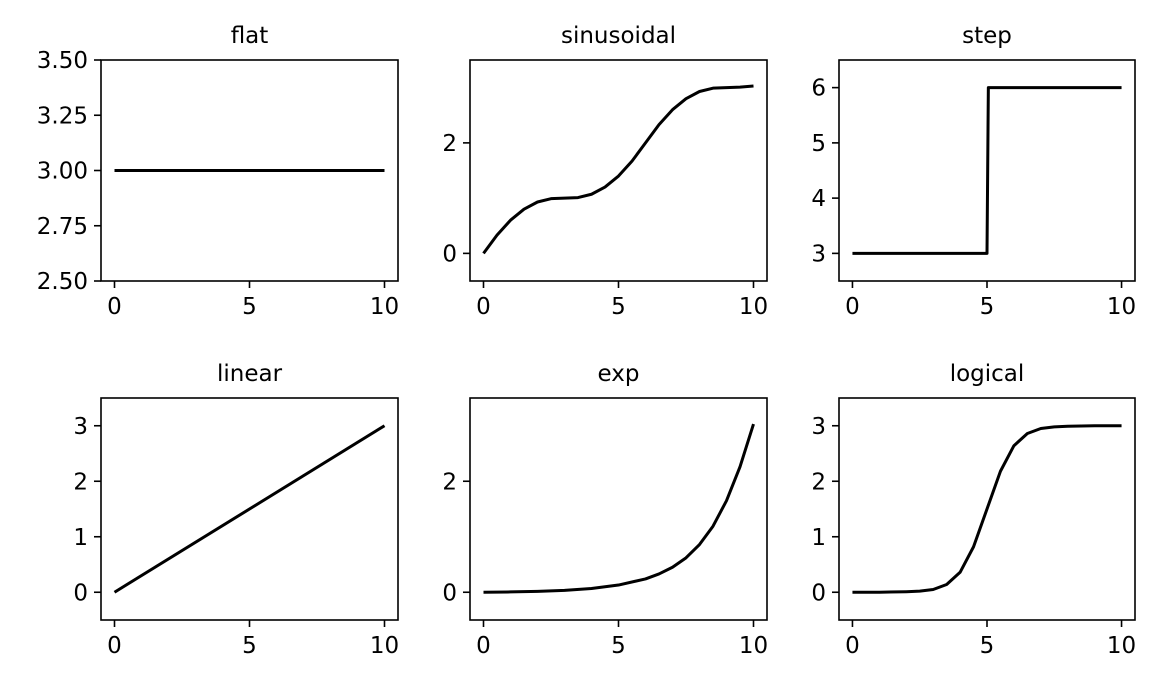 This screenshot has height=688, width=1159. I want to click on panel-title: exp, so click(619, 374).